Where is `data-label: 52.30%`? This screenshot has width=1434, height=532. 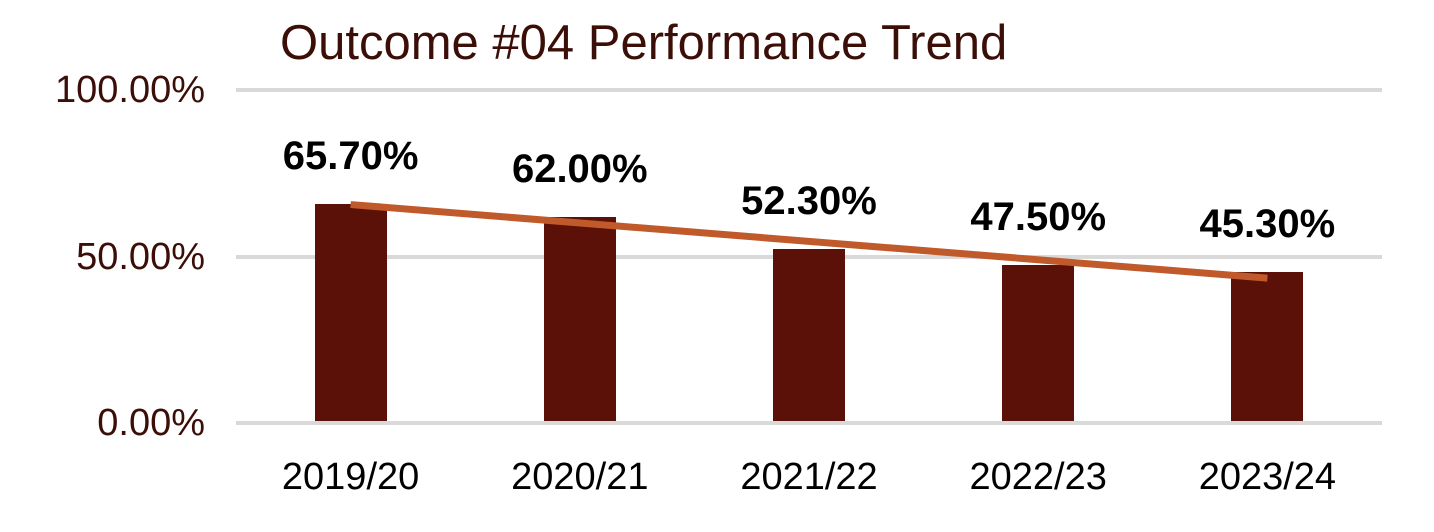
data-label: 52.30% is located at coordinates (809, 201).